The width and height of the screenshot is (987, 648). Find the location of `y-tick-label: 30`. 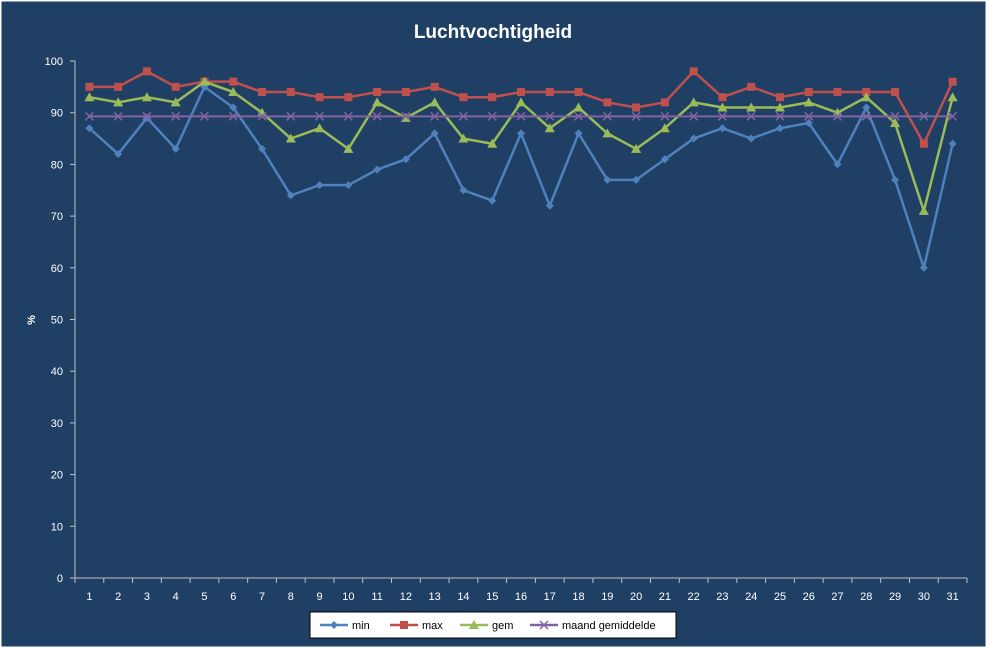

y-tick-label: 30 is located at coordinates (57, 424).